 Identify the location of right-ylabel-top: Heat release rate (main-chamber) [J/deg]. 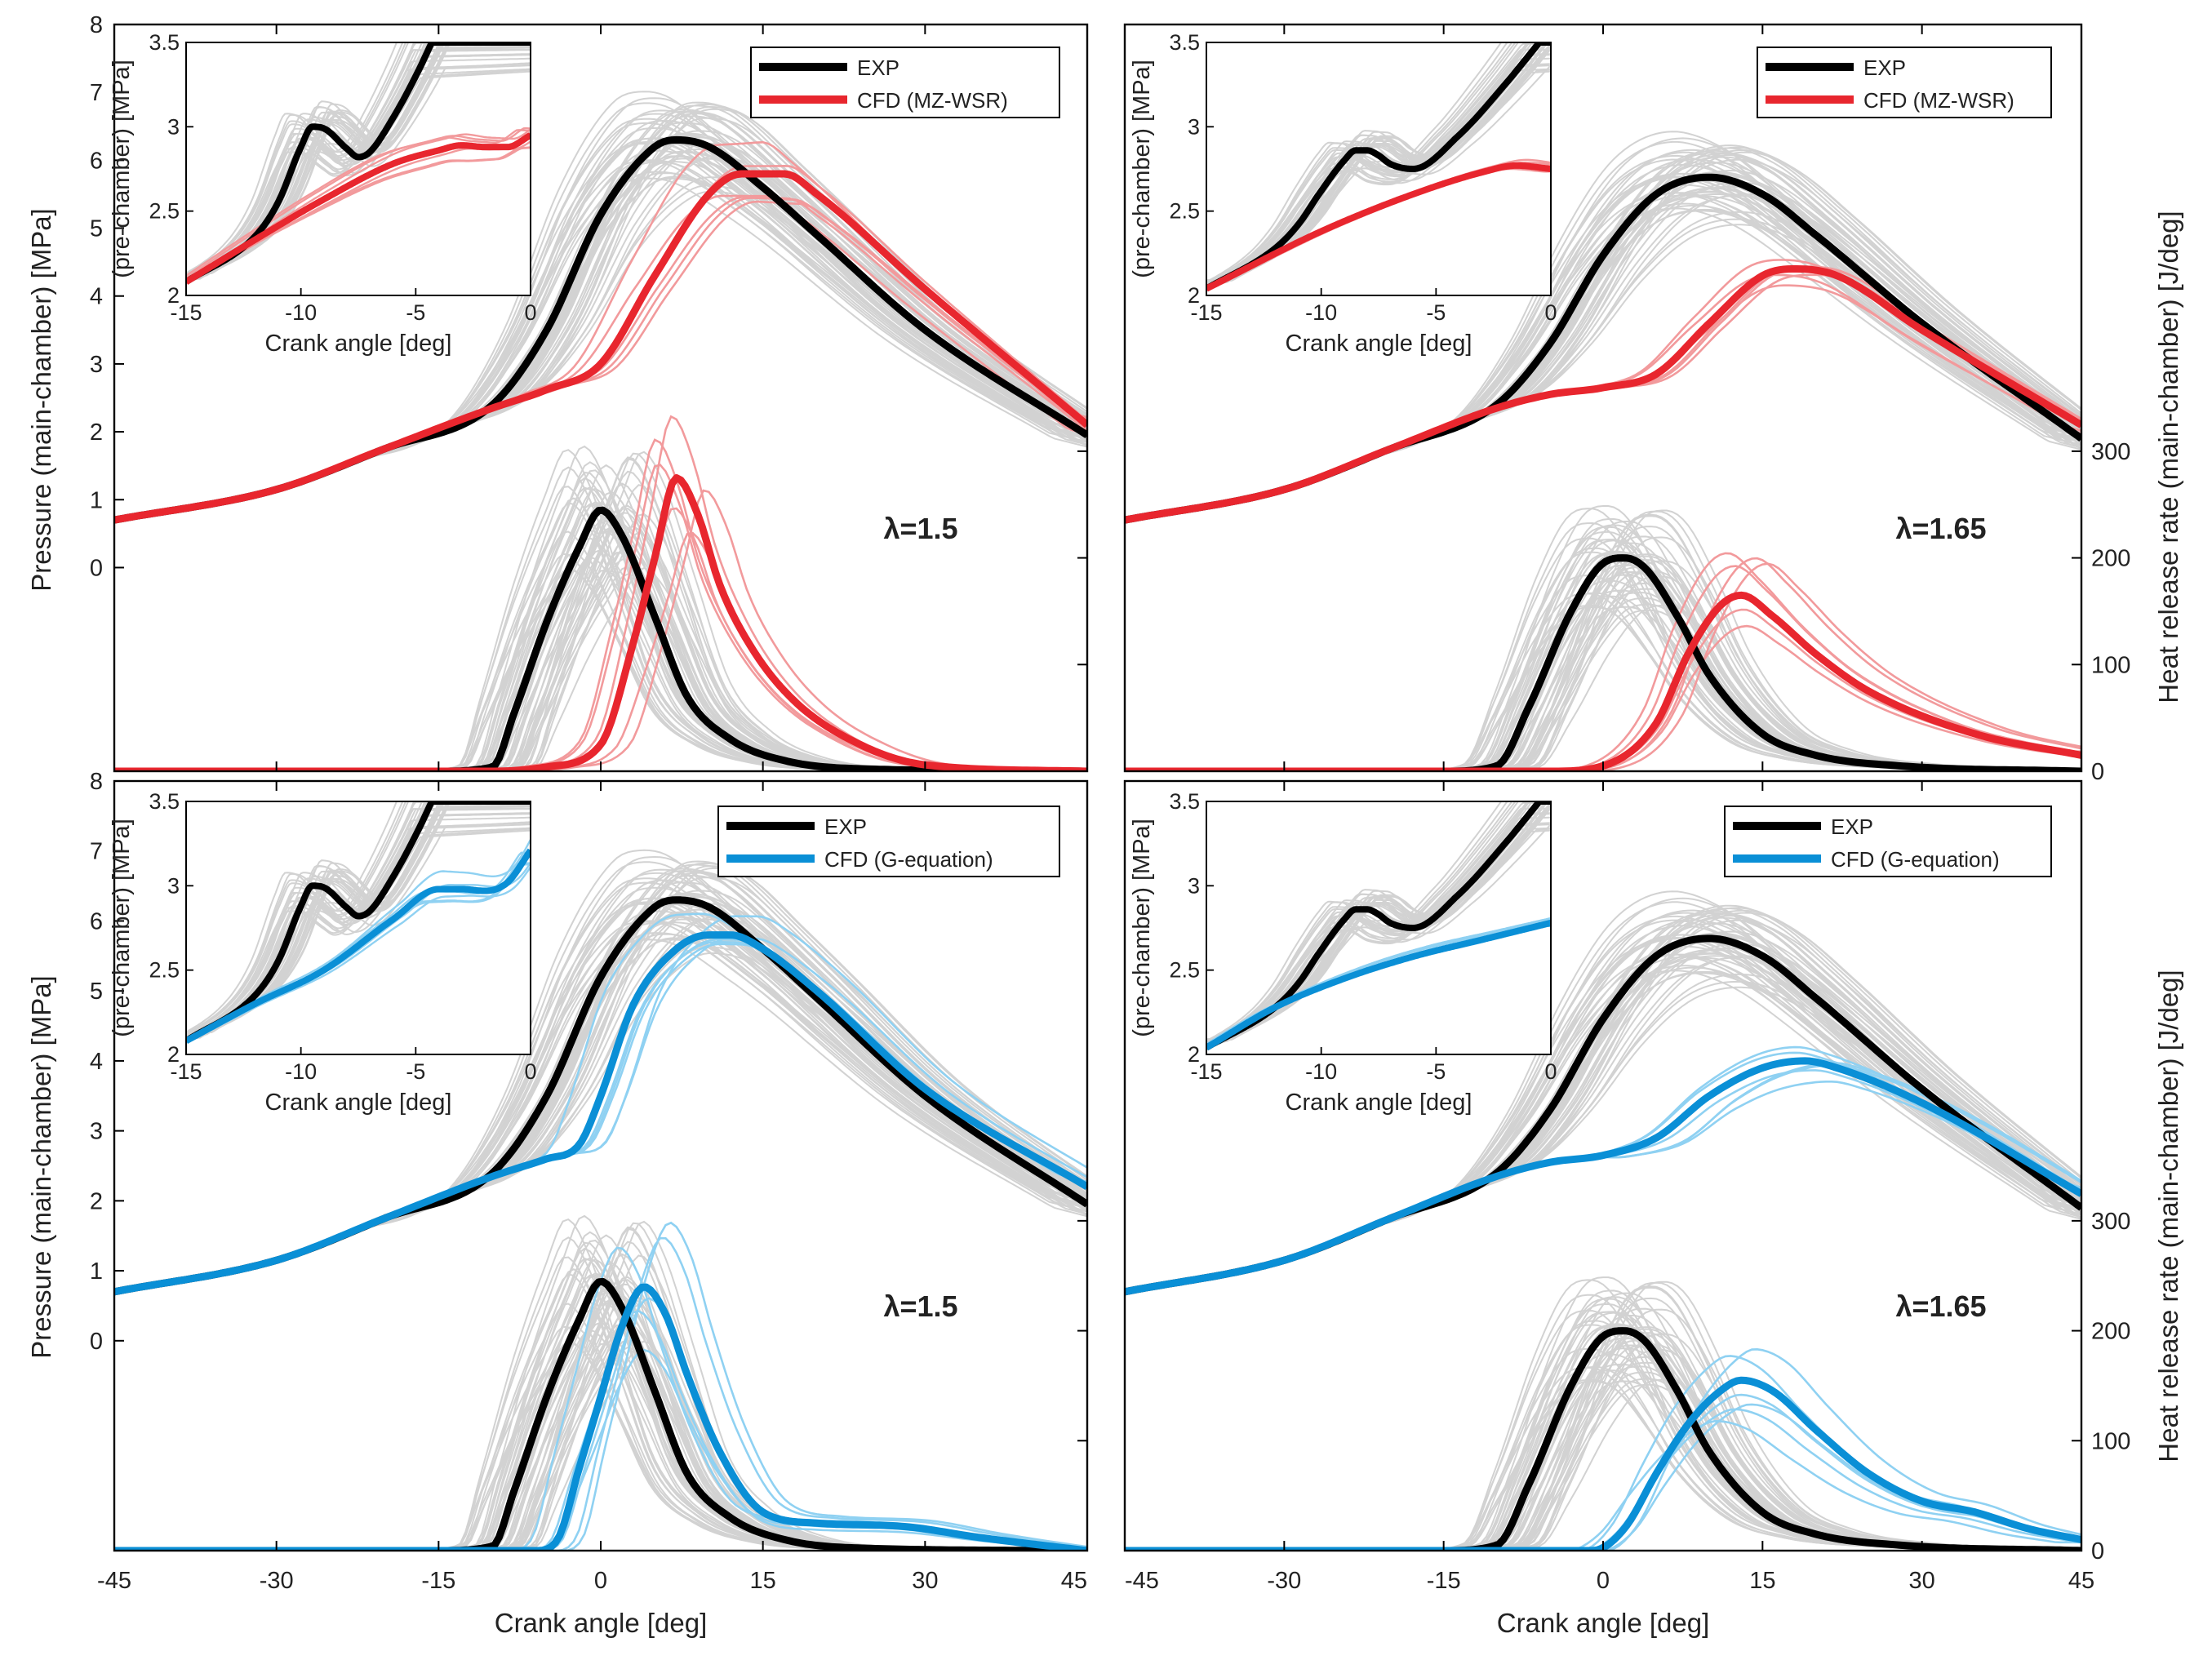
(2168, 457).